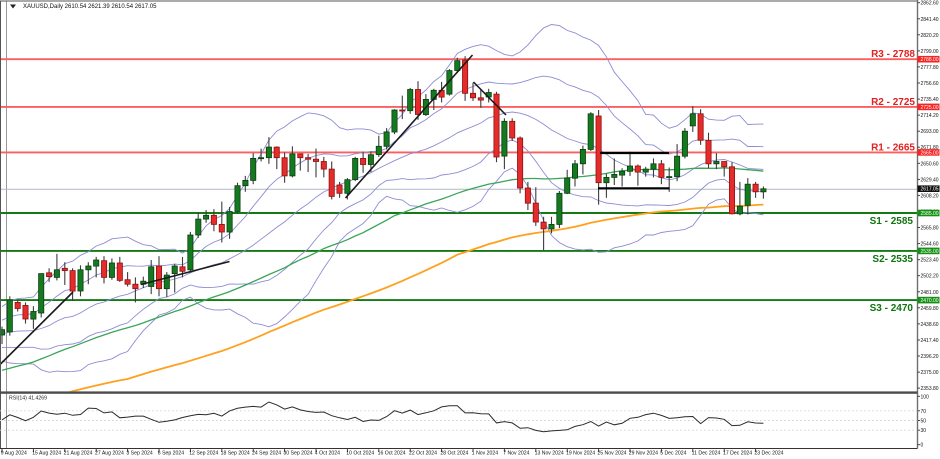 The width and height of the screenshot is (940, 459). Describe the element at coordinates (930, 52) in the screenshot. I see `svg-text: 2799.00` at that location.